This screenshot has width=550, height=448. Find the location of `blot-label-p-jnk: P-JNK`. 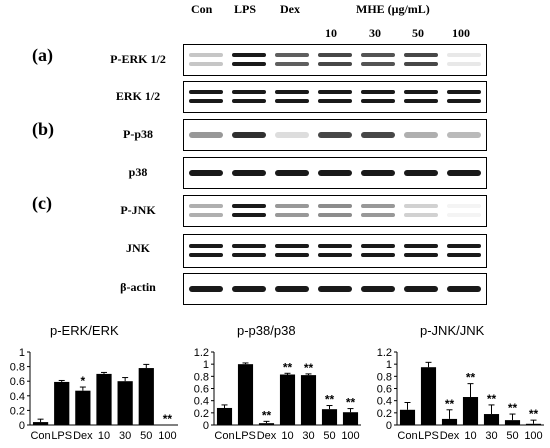

blot-label-p-jnk: P-JNK is located at coordinates (138, 210).